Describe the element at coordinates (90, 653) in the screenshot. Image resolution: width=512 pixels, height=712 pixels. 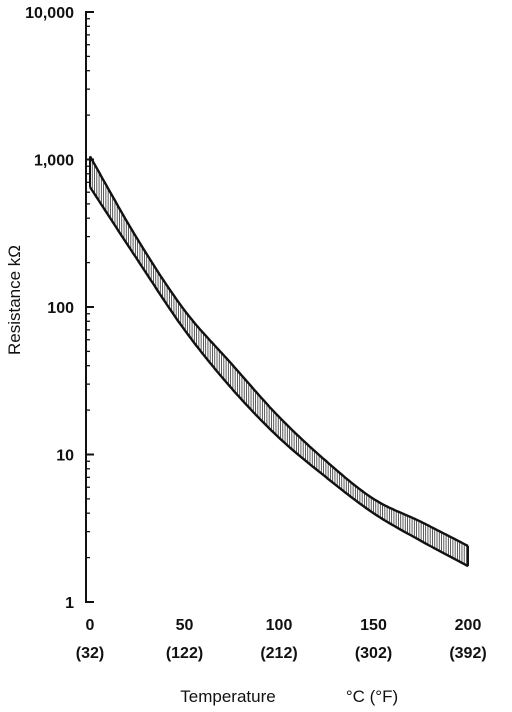
I see `x-tick-label-fahrenheit: (32)` at that location.